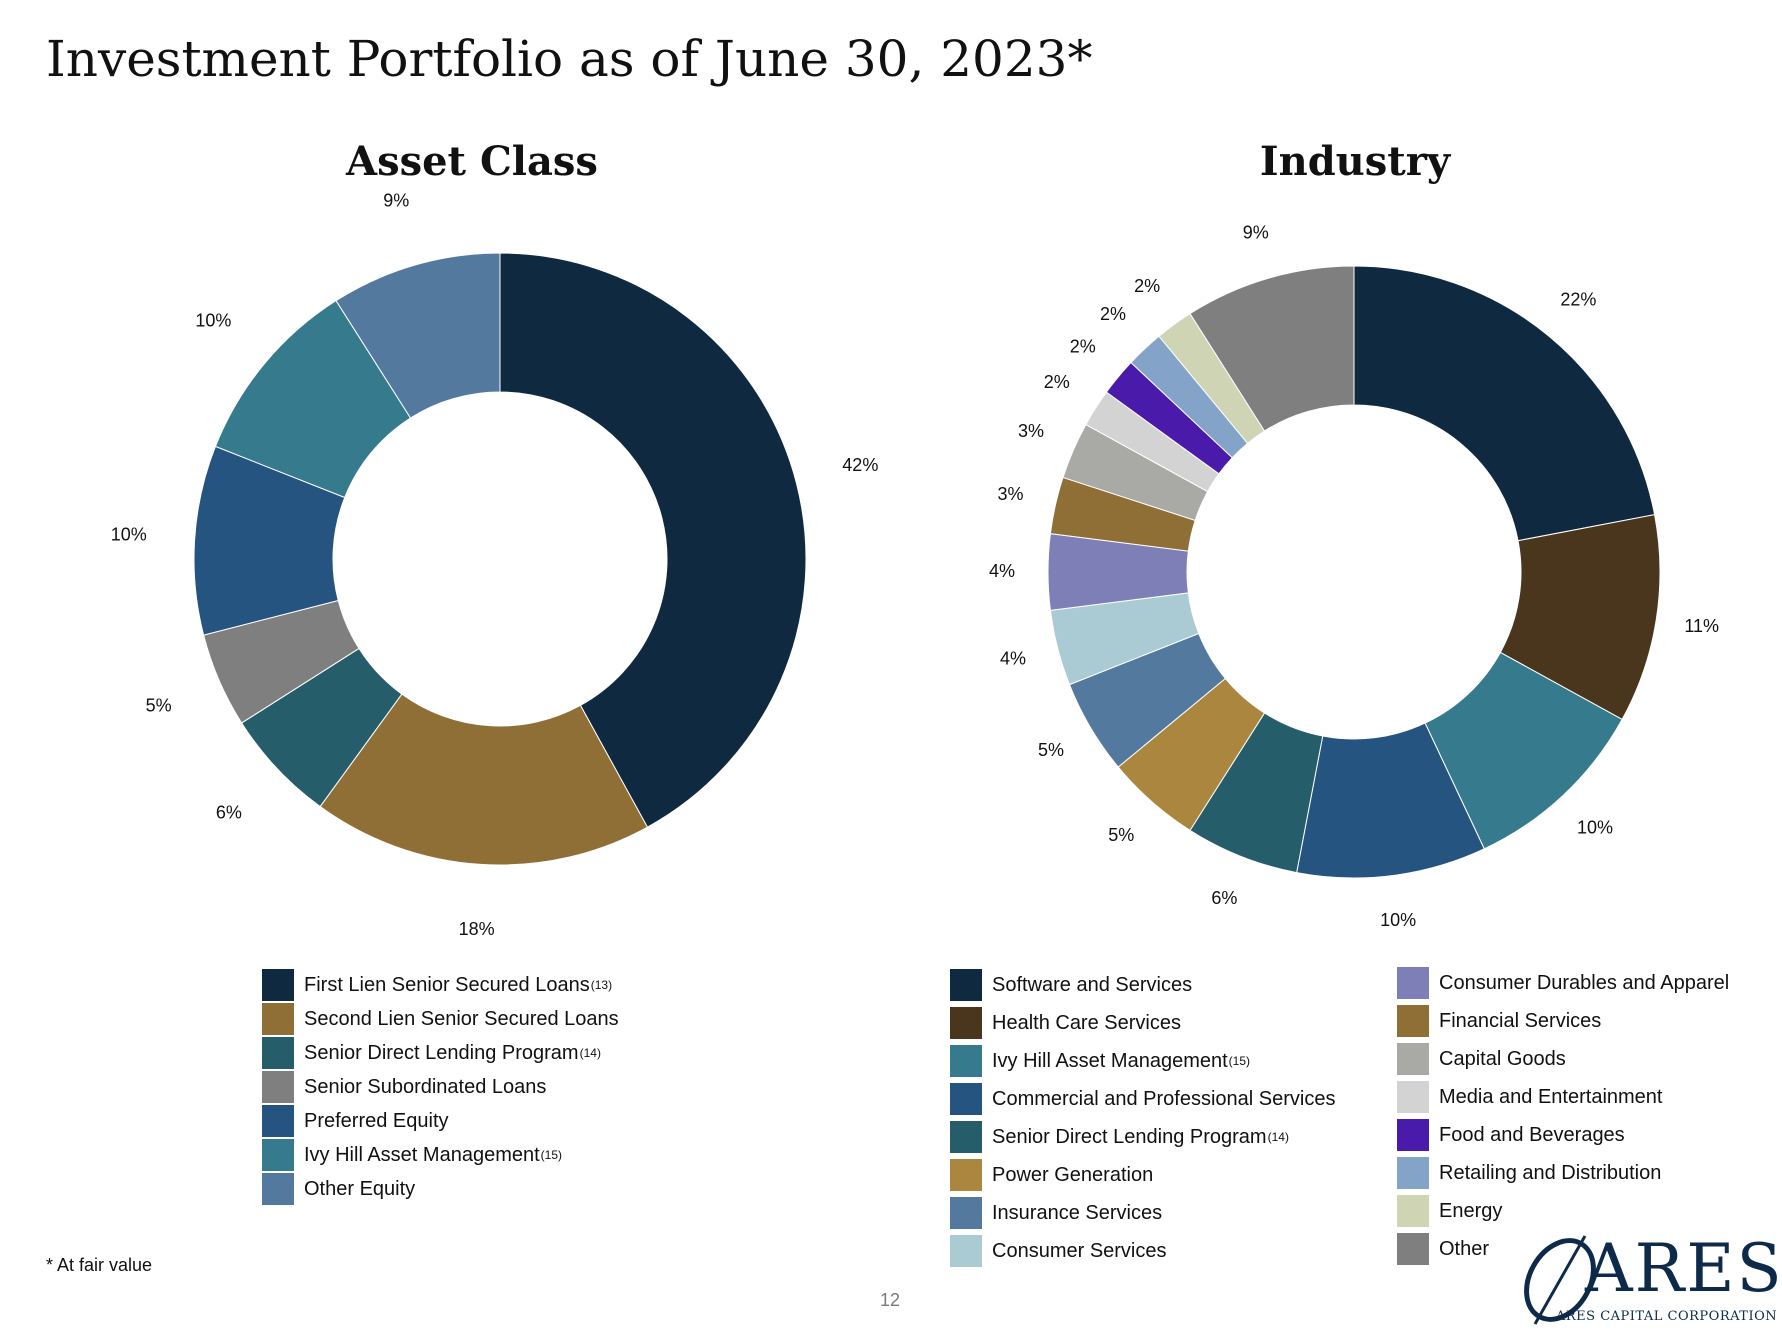 This screenshot has height=1342, width=1782. I want to click on legend-item: Other Equity, so click(440, 1189).